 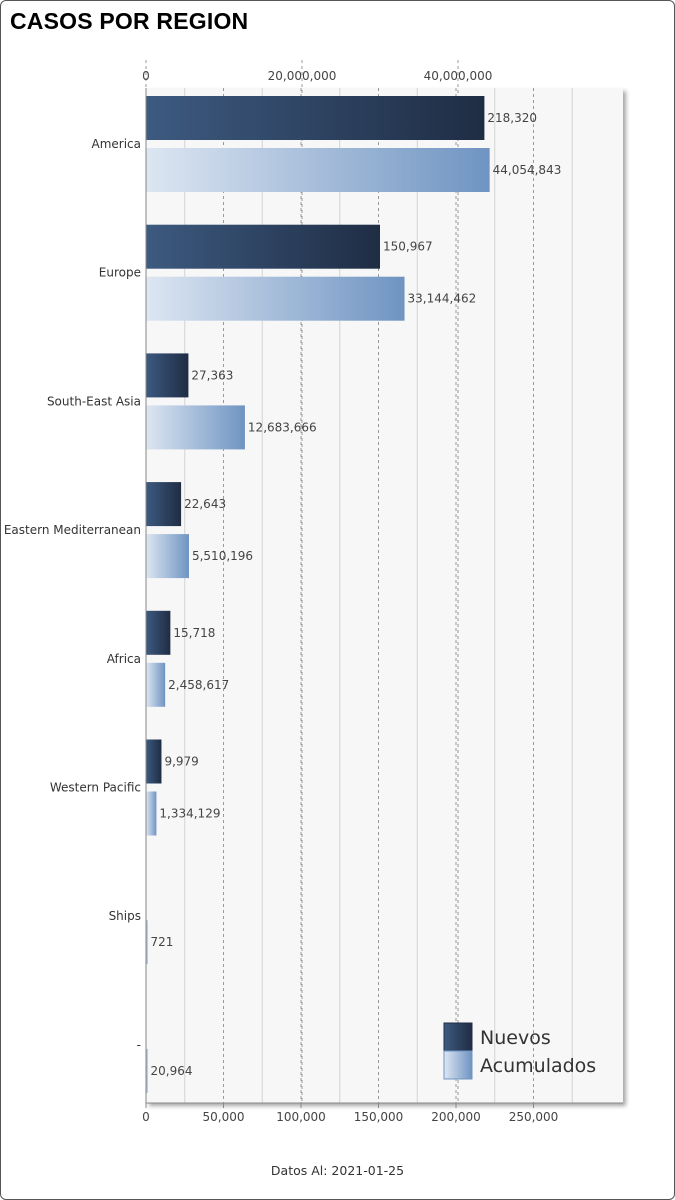 What do you see at coordinates (147, 1070) in the screenshot?
I see `bar-acumulados-unnamed` at bounding box center [147, 1070].